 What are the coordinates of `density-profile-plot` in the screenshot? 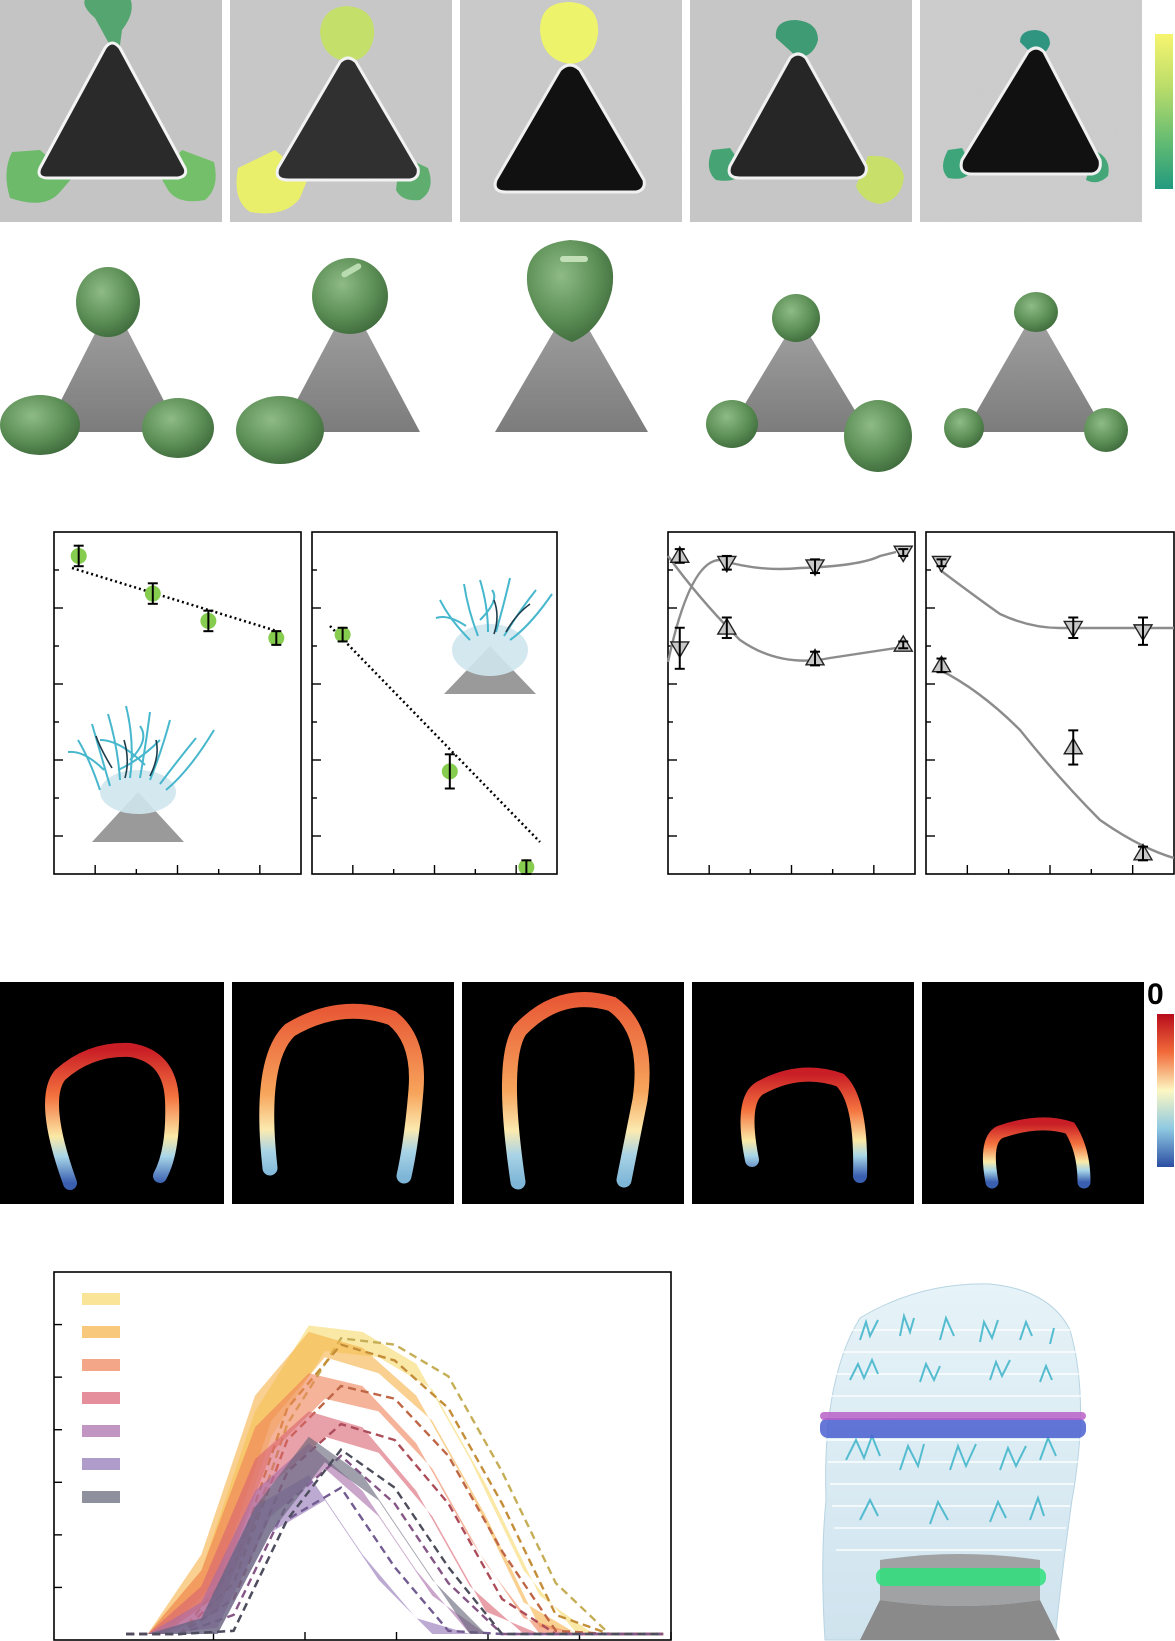 It's located at (362, 1456).